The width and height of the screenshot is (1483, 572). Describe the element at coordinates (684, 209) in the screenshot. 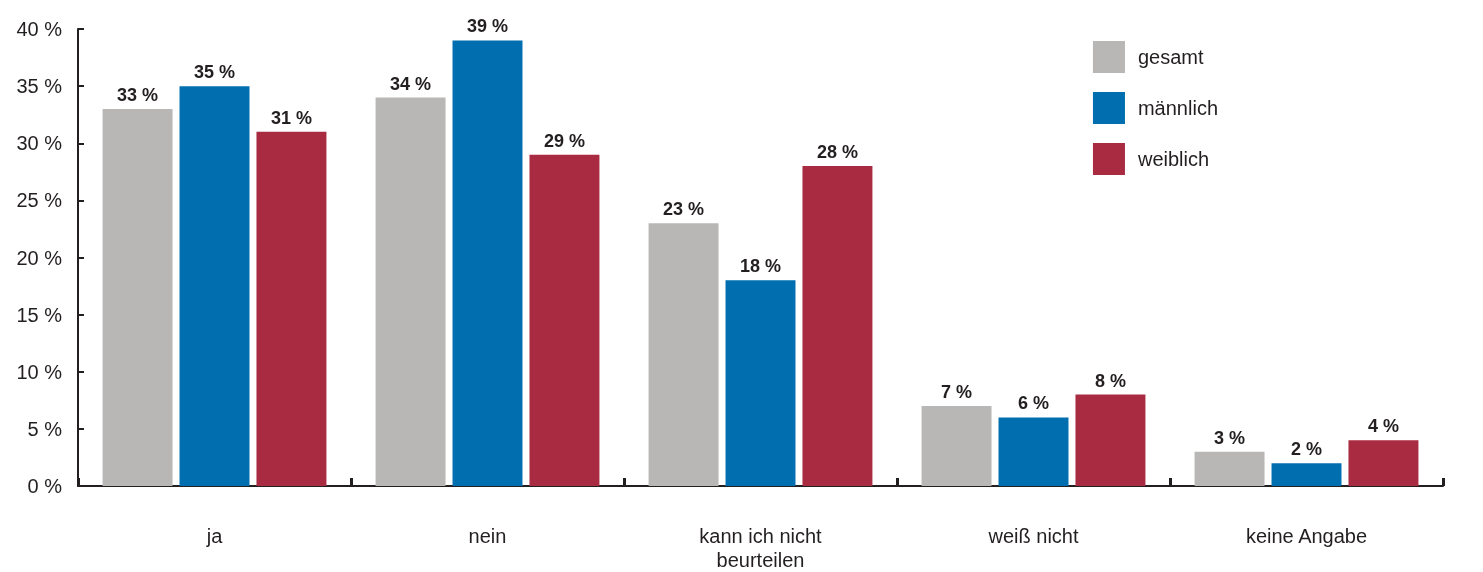

I see `data-label: 23 %` at that location.